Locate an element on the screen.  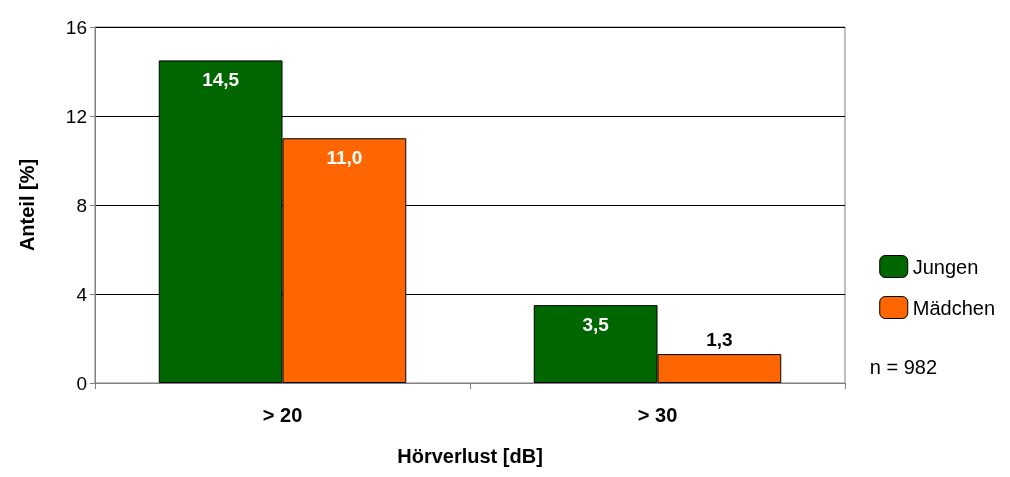
y-tick-label: 8 is located at coordinates (81, 205).